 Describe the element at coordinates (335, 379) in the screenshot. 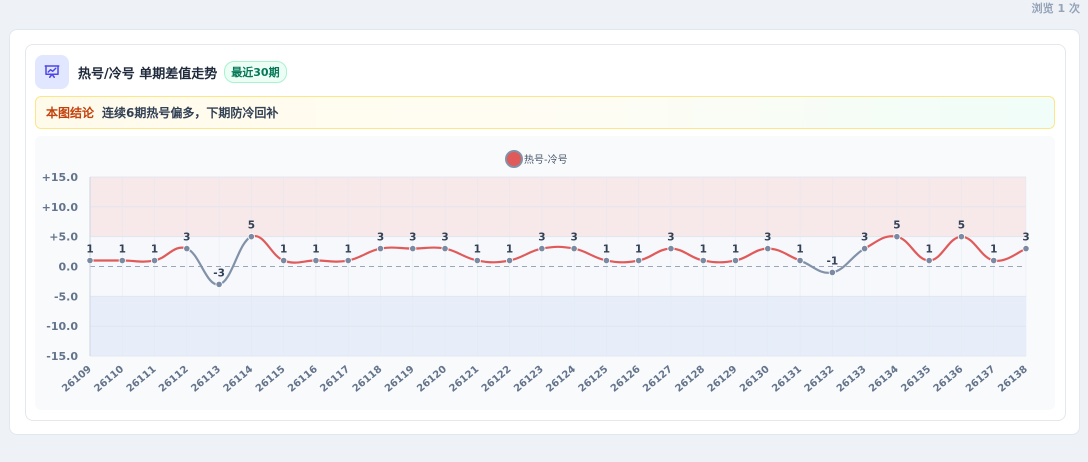

I see `x-tick-label: 26117` at that location.